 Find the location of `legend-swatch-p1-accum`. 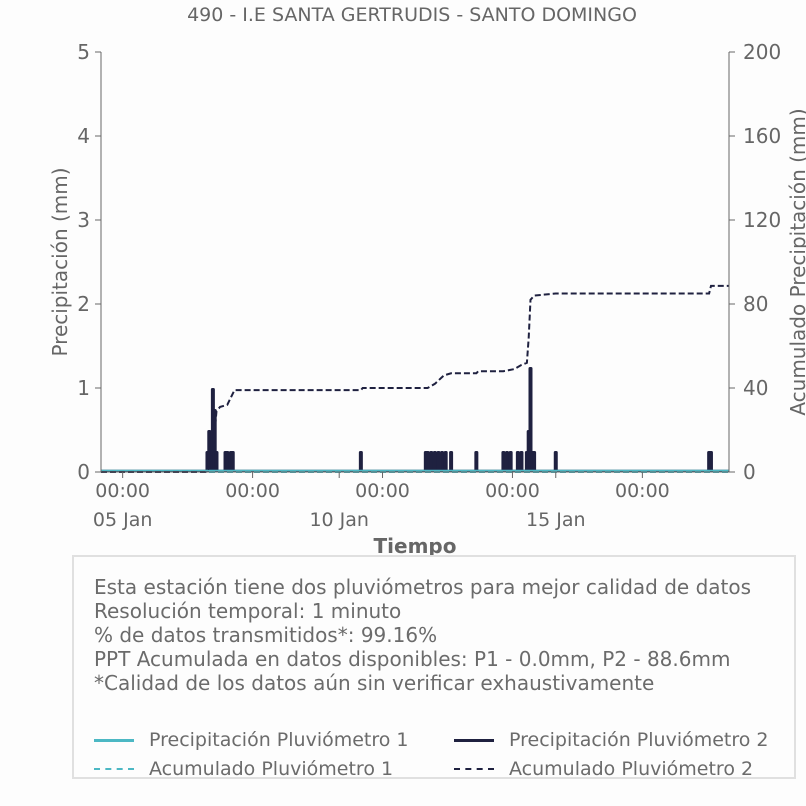

legend-swatch-p1-accum is located at coordinates (114, 769).